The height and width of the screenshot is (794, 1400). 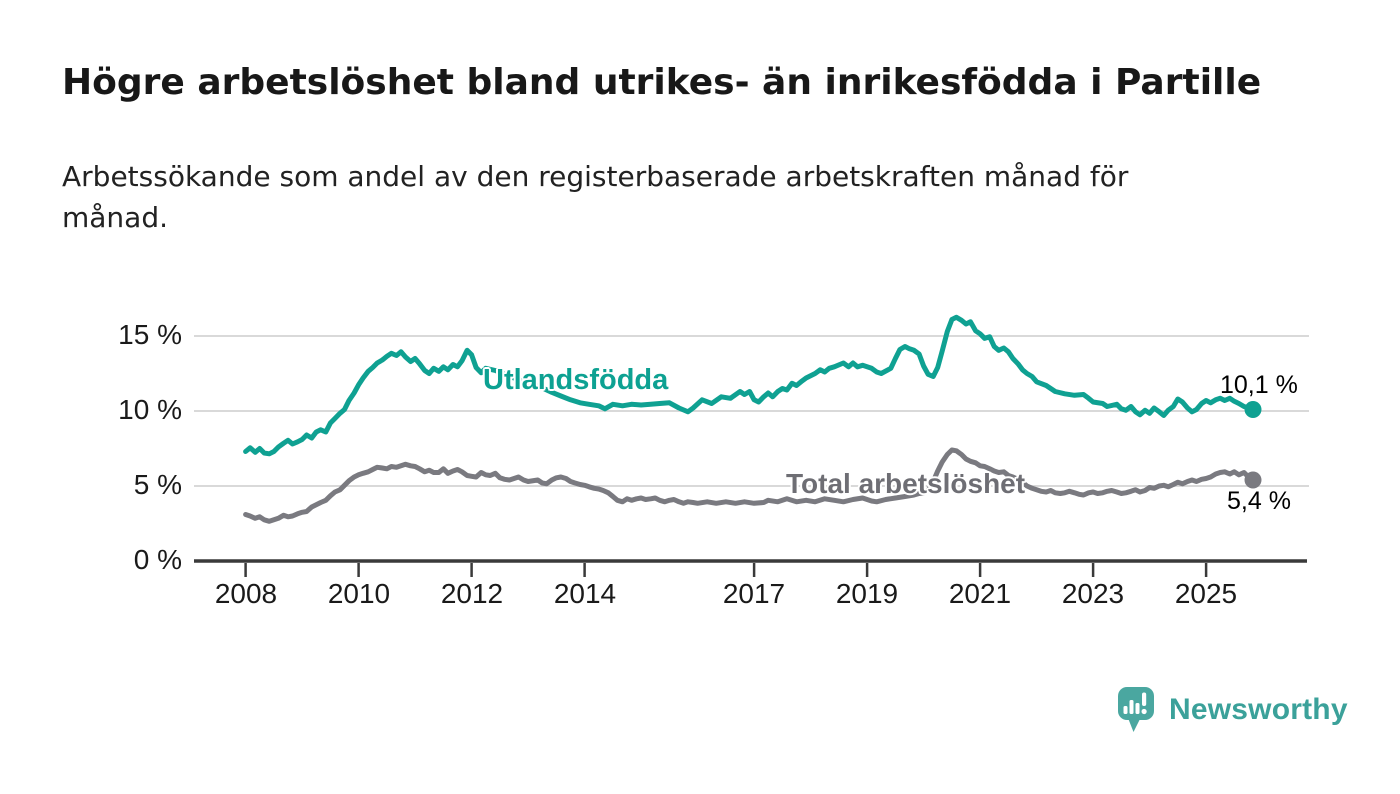 What do you see at coordinates (980, 593) in the screenshot?
I see `x-tick-label-2021: 2021` at bounding box center [980, 593].